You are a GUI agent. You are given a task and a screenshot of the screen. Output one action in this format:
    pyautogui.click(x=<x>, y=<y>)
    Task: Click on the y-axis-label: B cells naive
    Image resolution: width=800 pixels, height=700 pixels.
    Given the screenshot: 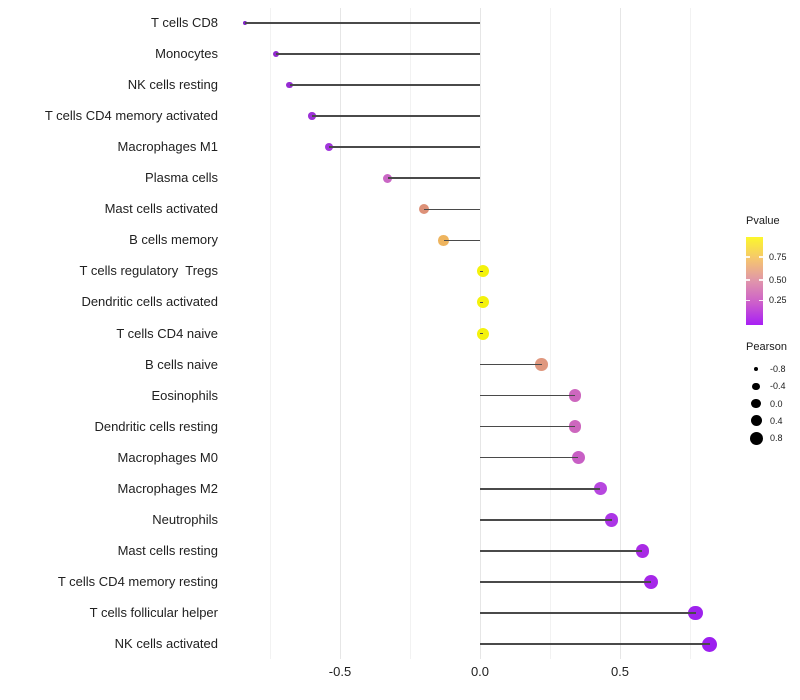 What is the action you would take?
    pyautogui.click(x=181, y=364)
    